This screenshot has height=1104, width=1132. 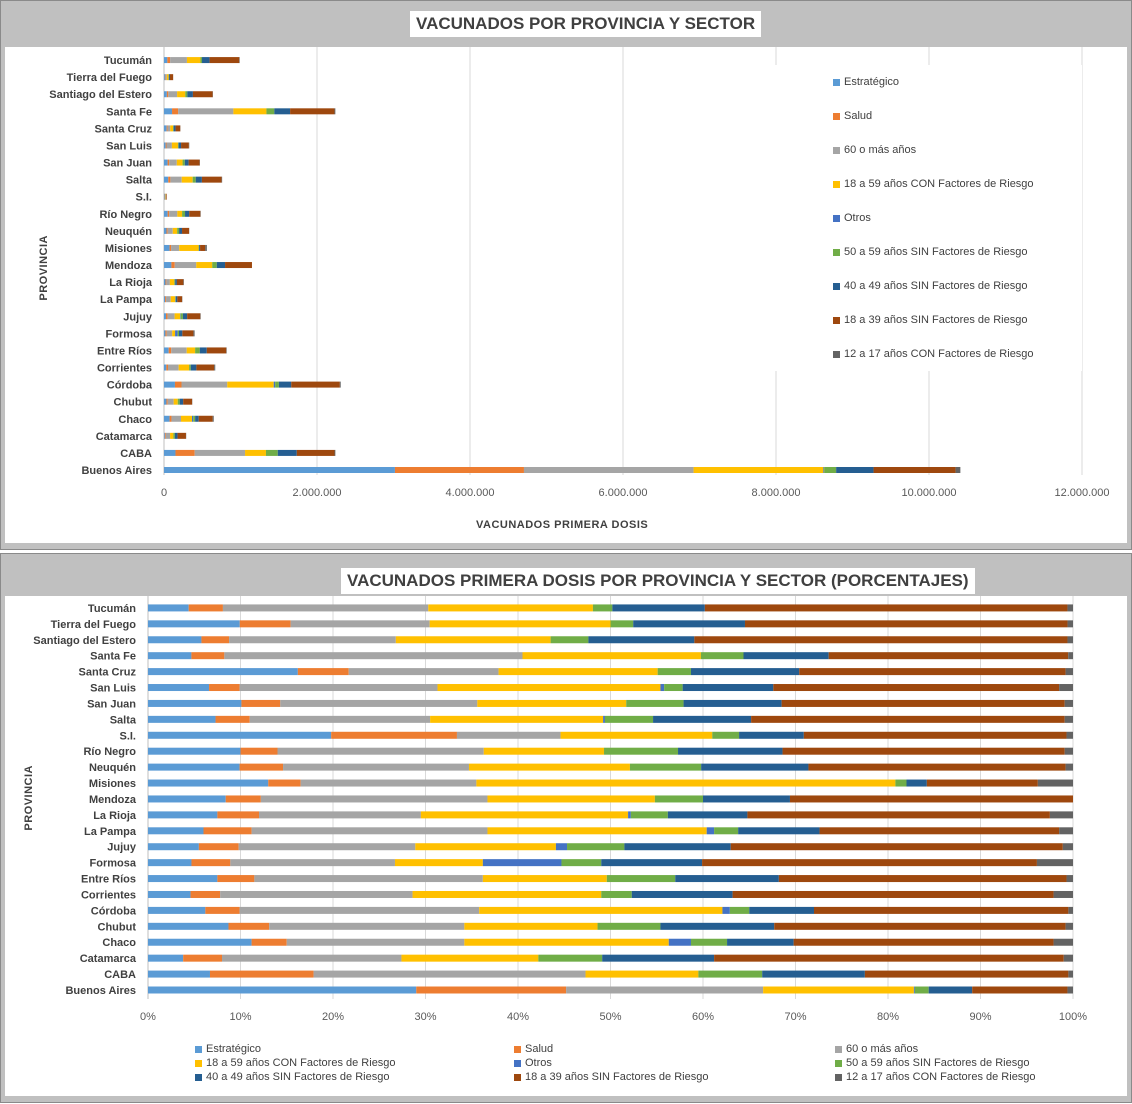 I want to click on legend-label: 50 a 59 años SIN Factores de Riesgo, so click(x=937, y=1063).